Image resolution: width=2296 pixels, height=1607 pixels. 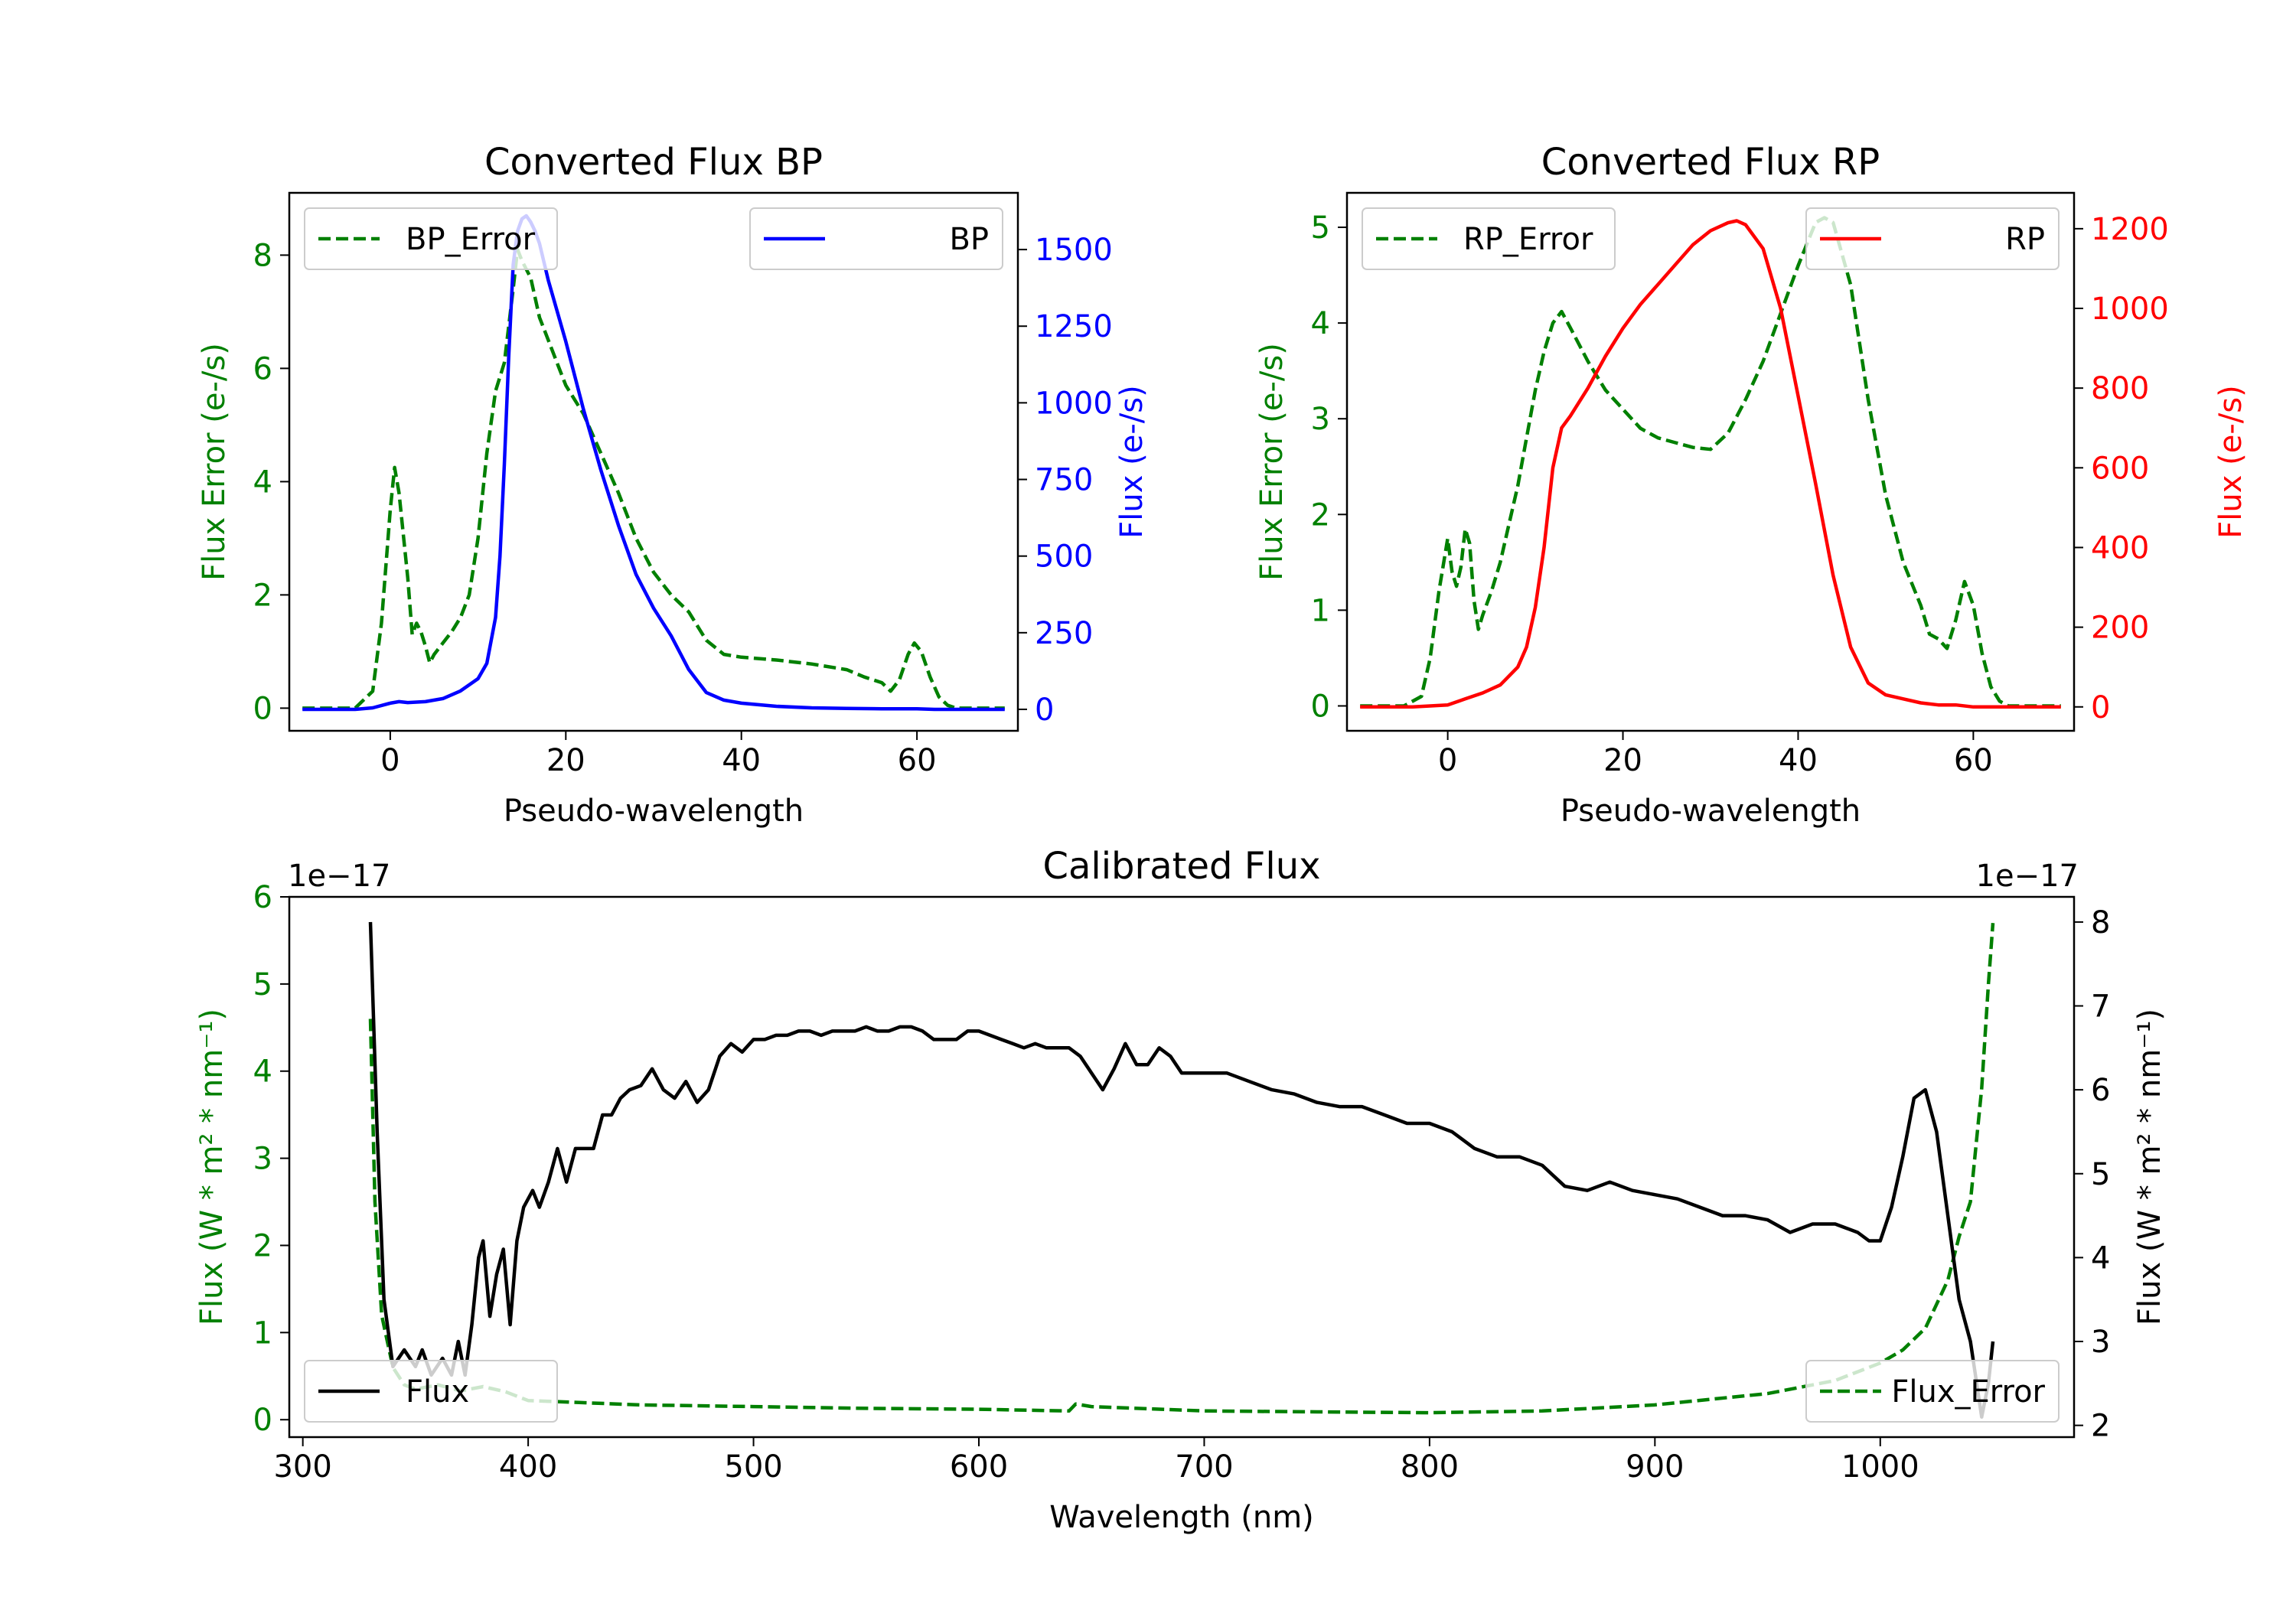 What do you see at coordinates (2027, 876) in the screenshot?
I see `calibrated-offset-right: 1e−17` at bounding box center [2027, 876].